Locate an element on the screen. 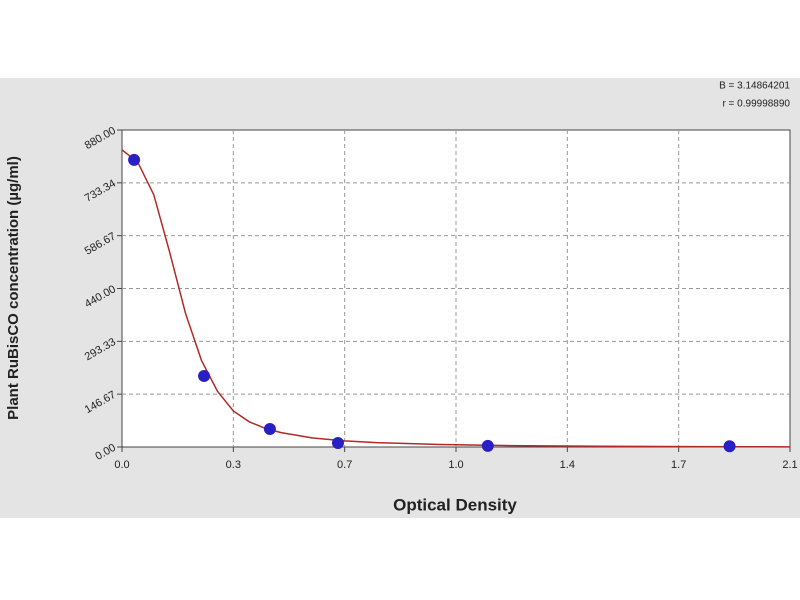 This screenshot has height=600, width=800. x-tick-label: 0.0 is located at coordinates (121, 465).